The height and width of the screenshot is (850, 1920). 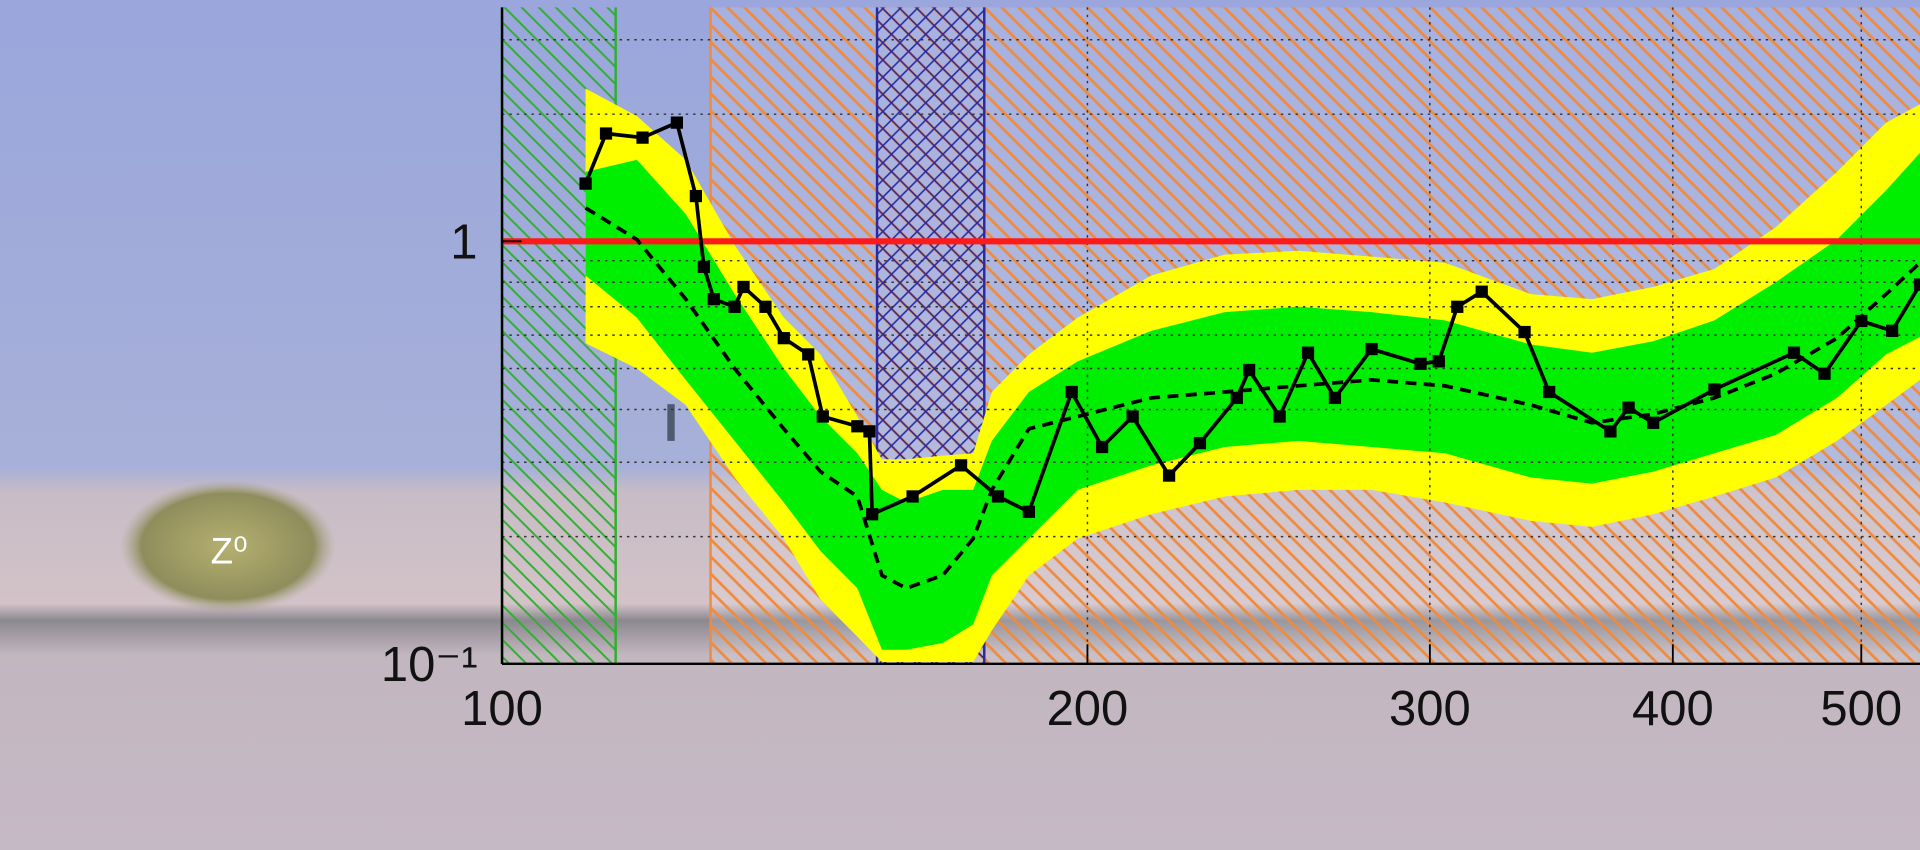 I want to click on x-tick-label: 300, so click(x=1430, y=709).